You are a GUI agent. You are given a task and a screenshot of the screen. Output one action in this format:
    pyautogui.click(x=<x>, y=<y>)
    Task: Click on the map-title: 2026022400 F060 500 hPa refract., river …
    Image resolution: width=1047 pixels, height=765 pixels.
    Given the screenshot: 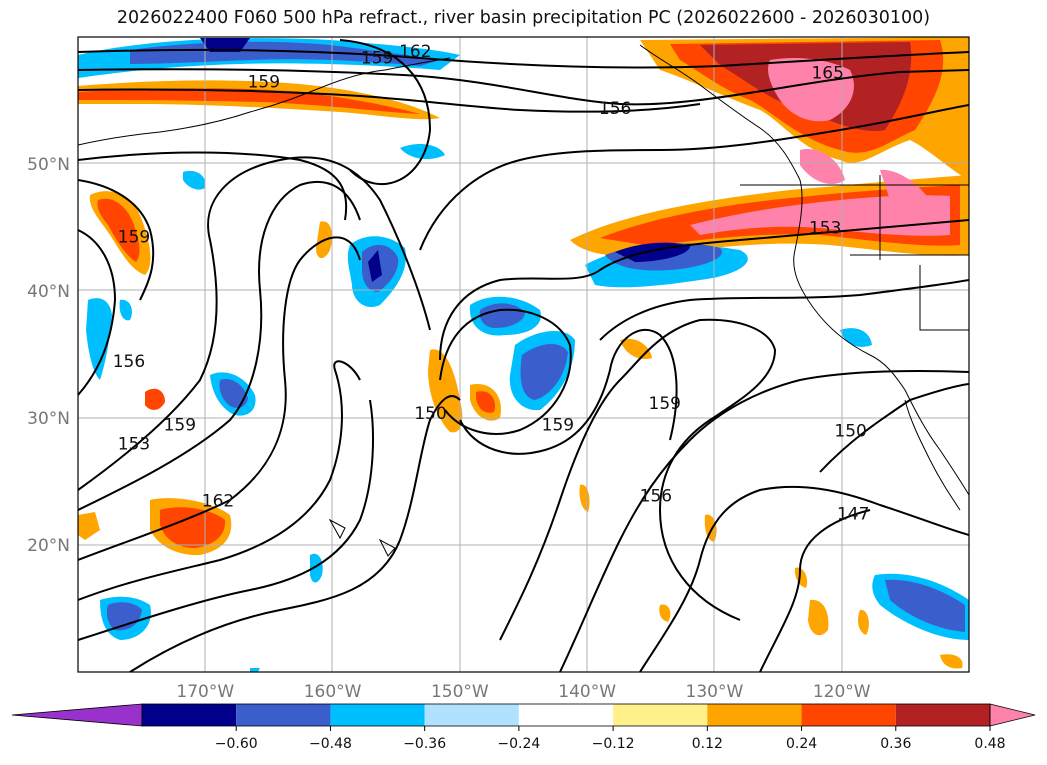 What is the action you would take?
    pyautogui.click(x=523, y=18)
    